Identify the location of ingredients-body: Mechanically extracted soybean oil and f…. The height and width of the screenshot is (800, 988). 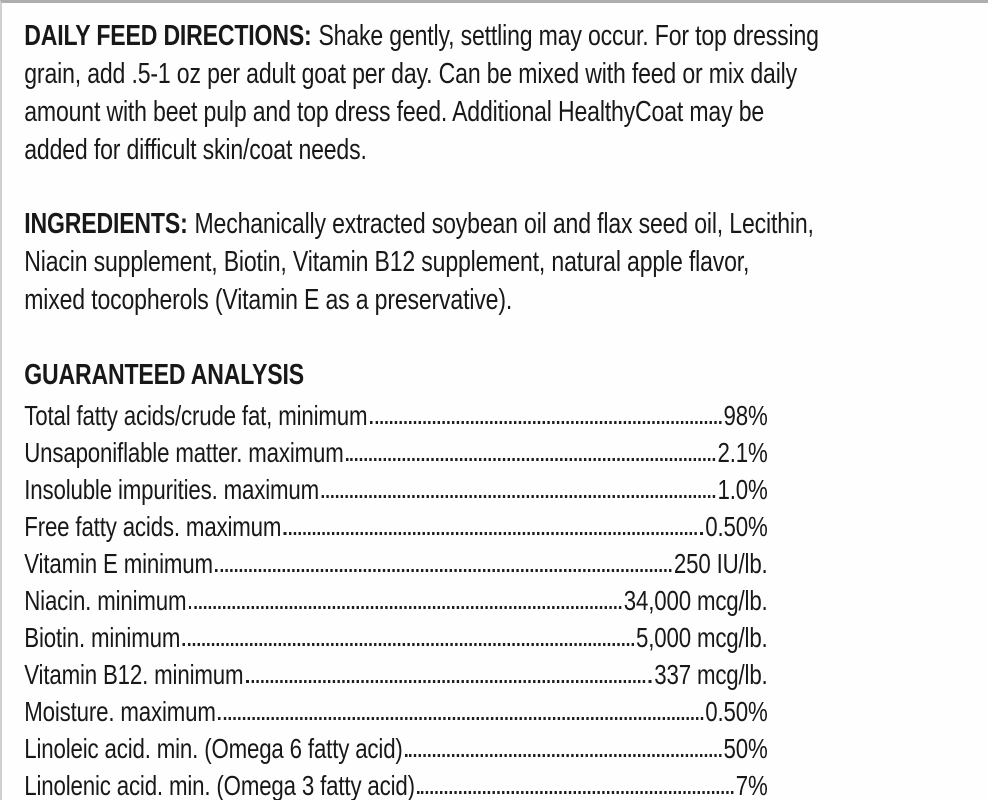
(419, 262).